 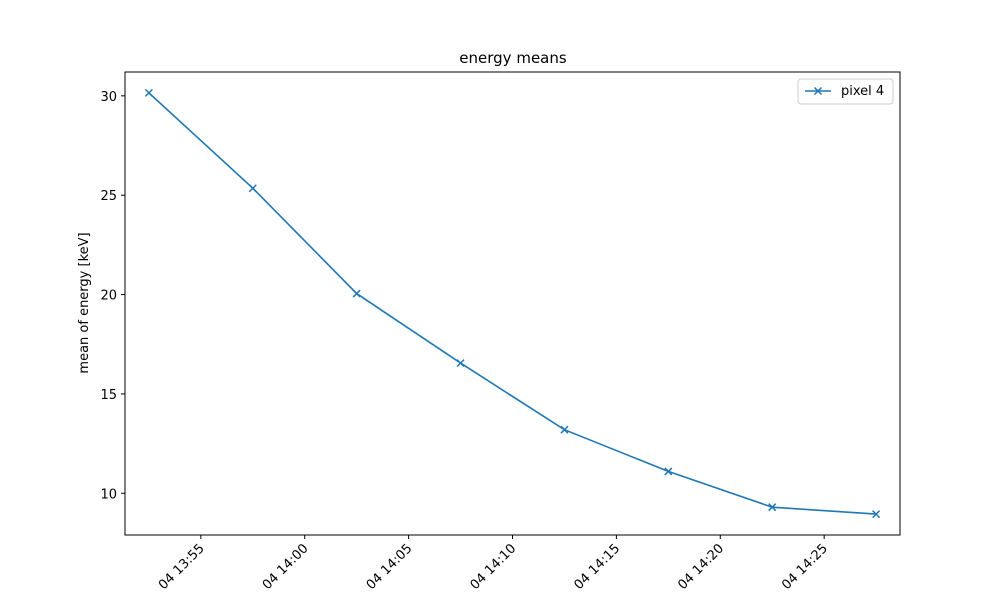 I want to click on legend-box, so click(x=845, y=91).